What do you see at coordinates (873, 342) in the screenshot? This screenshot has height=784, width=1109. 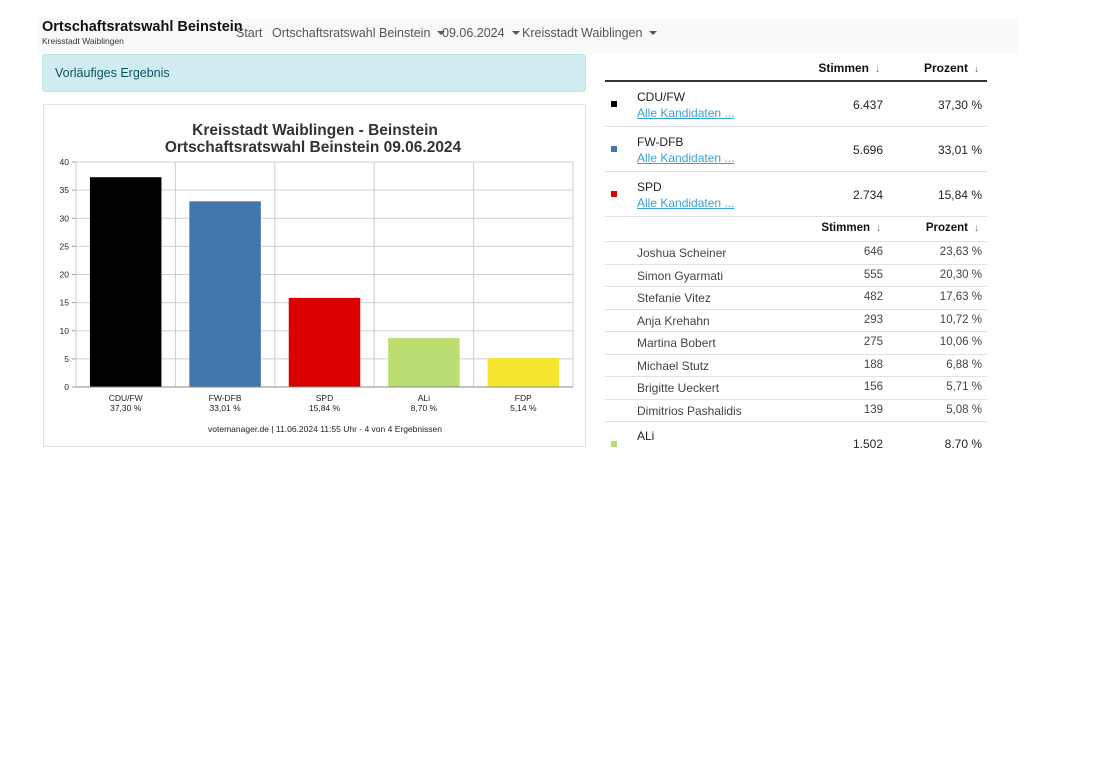 I see `candidate-votes: 275` at bounding box center [873, 342].